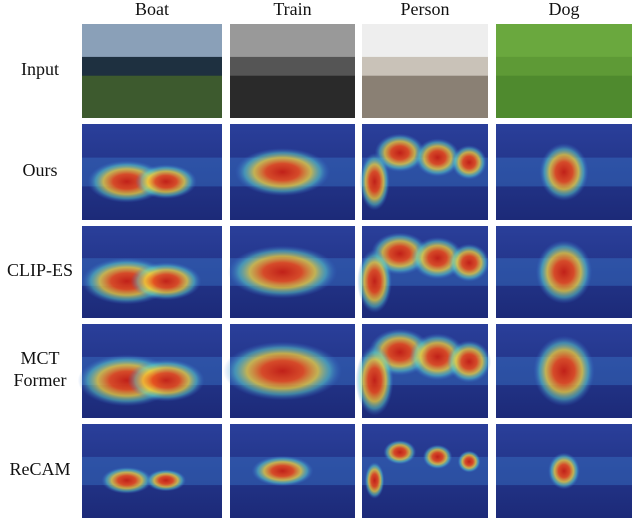 This screenshot has height=525, width=640. Describe the element at coordinates (152, 9) in the screenshot. I see `column-header: Boat` at that location.